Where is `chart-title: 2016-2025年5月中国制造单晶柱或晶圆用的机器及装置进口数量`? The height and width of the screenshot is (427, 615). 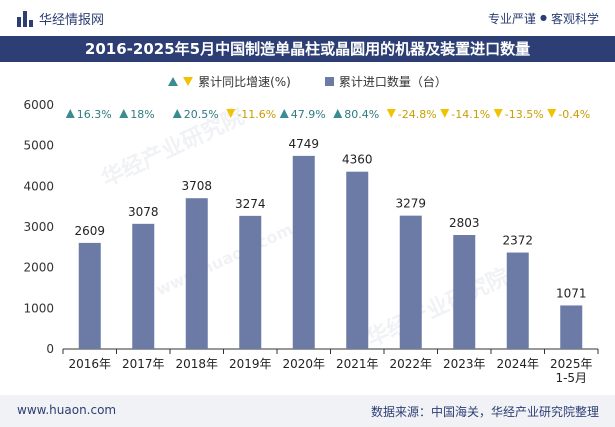
chart-title: 2016-2025年5月中国制造单晶柱或晶圆用的机器及装置进口数量 is located at coordinates (307, 49).